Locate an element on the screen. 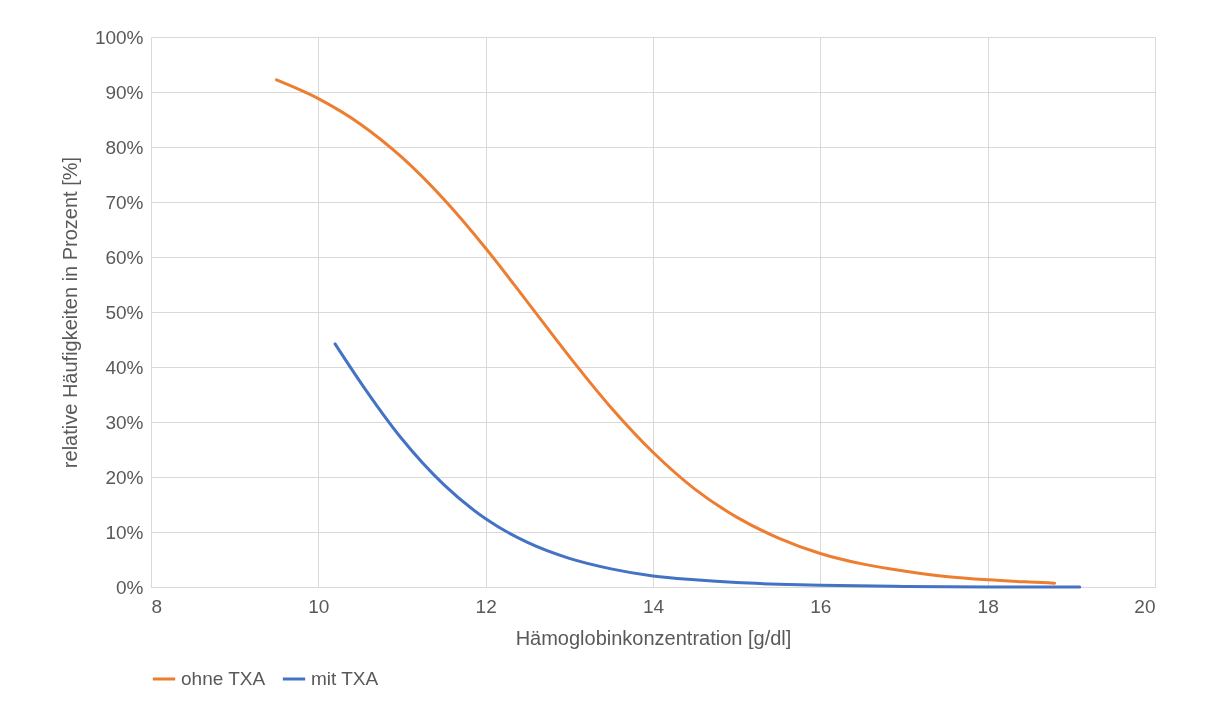  x-tick-label: 14 is located at coordinates (653, 606).